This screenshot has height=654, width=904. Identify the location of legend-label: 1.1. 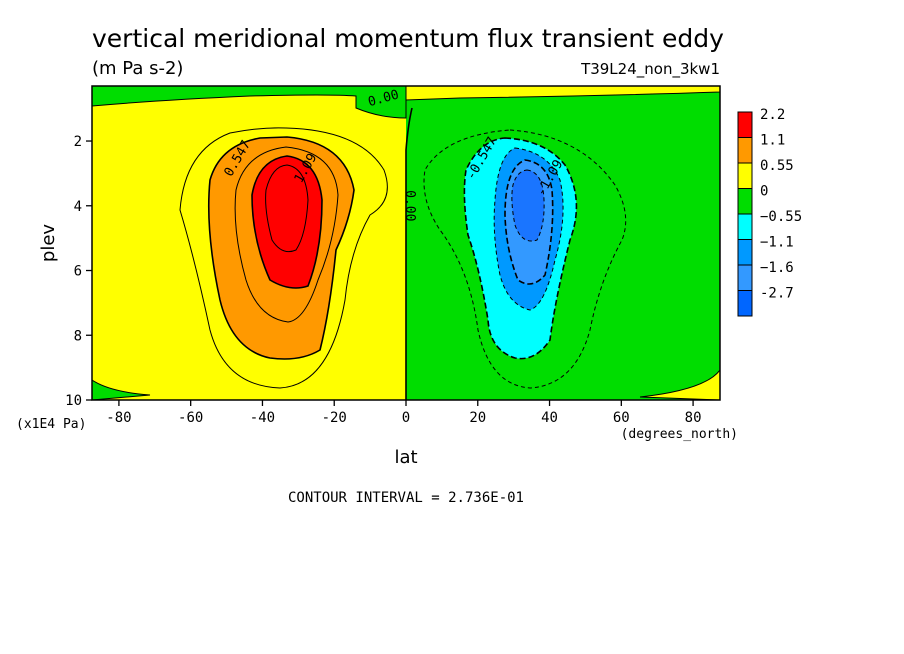
(772, 141).